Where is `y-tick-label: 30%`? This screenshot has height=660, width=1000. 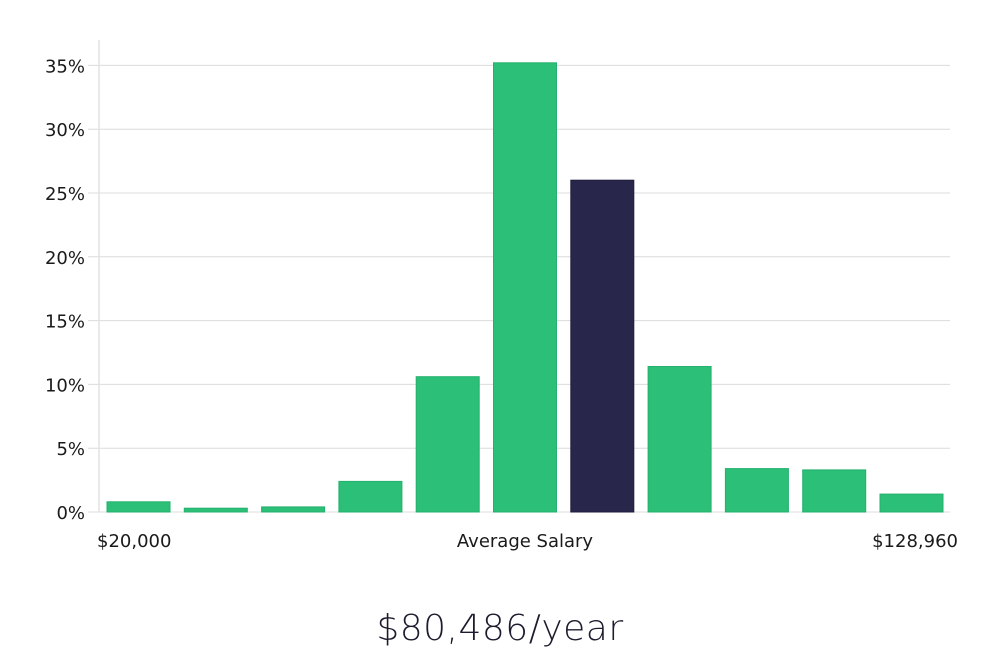 y-tick-label: 30% is located at coordinates (65, 130).